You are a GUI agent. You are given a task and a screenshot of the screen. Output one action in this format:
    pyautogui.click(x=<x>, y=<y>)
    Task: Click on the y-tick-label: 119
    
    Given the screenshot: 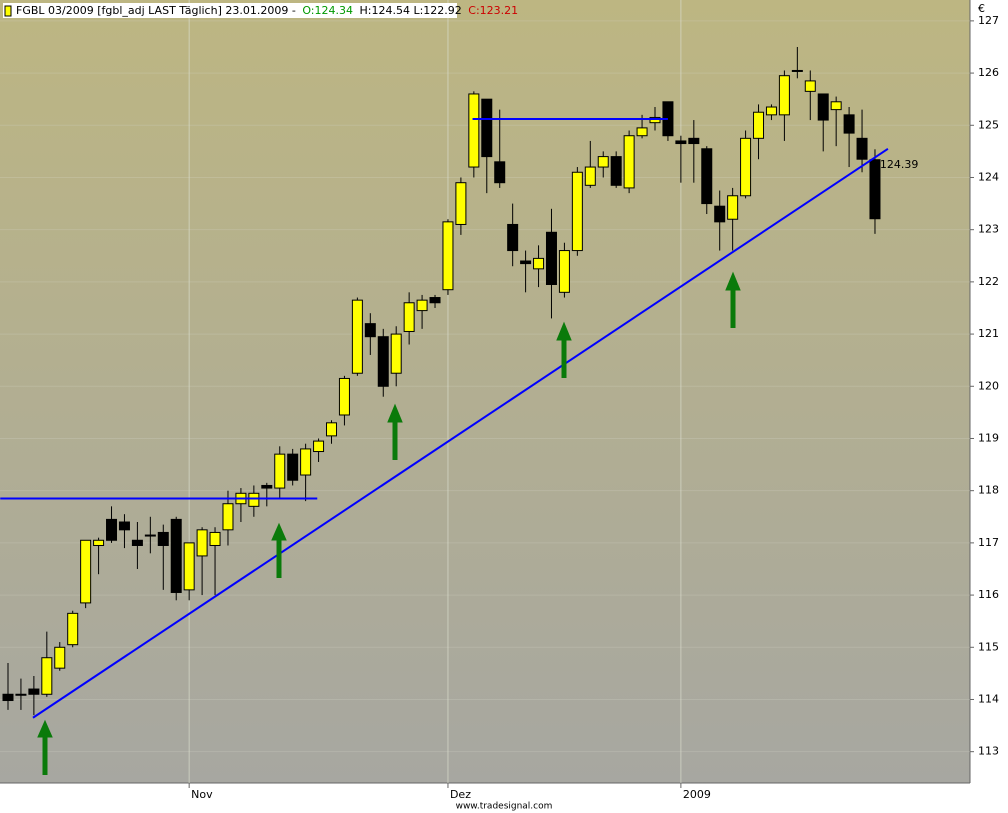 What is the action you would take?
    pyautogui.click(x=988, y=437)
    